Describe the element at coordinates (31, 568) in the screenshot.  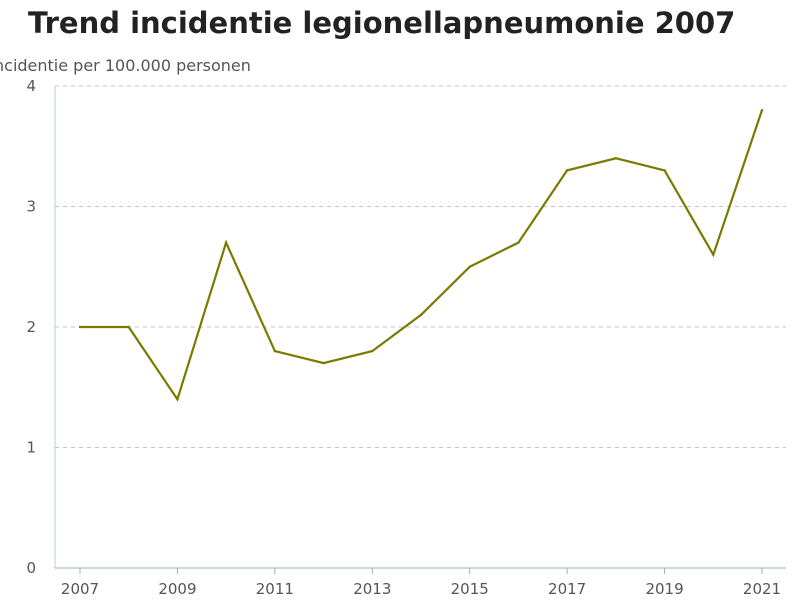
I see `y-tick-label-0: 0` at that location.